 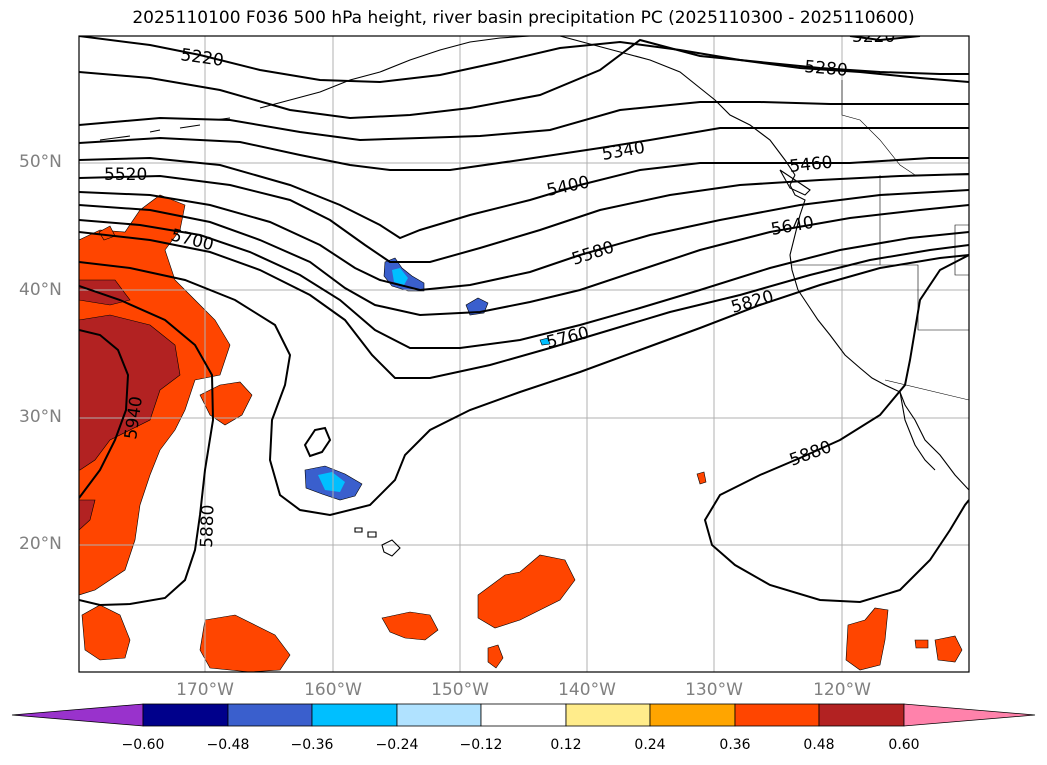 What do you see at coordinates (40, 290) in the screenshot?
I see `lat-label: 40°N` at bounding box center [40, 290].